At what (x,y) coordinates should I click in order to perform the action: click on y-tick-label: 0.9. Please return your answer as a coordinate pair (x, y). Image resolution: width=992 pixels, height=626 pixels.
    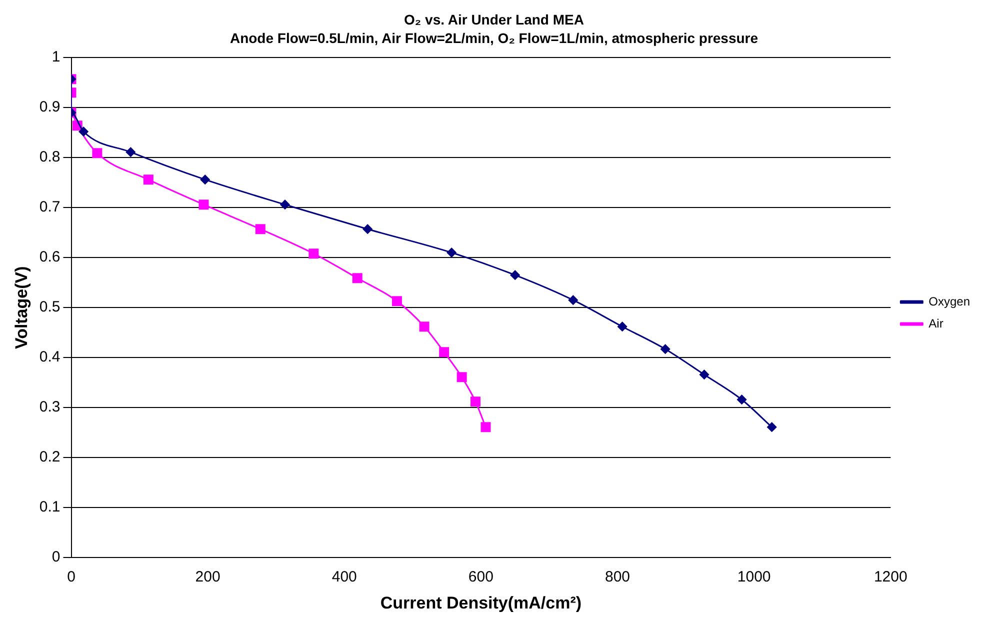
    Looking at the image, I should click on (49, 107).